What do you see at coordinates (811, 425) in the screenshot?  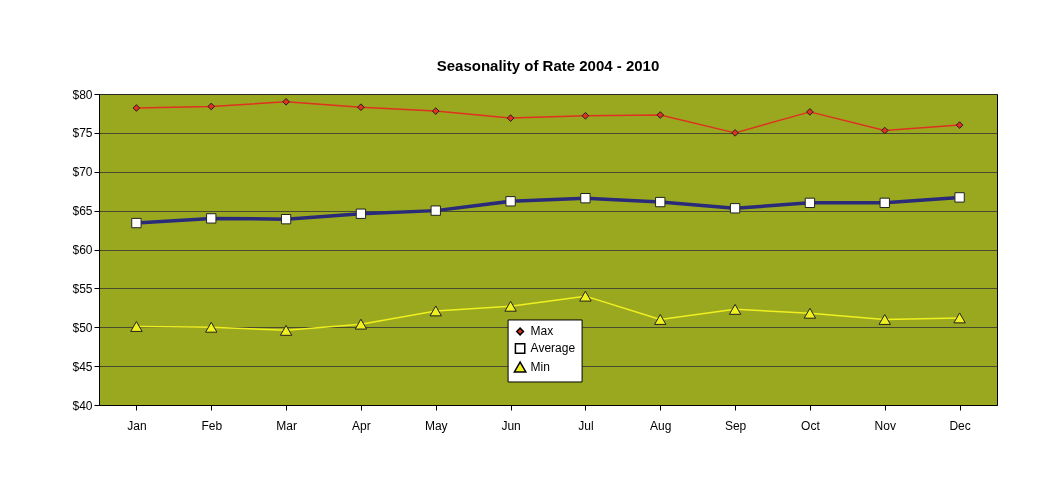 I see `x-tick-label: Oct` at bounding box center [811, 425].